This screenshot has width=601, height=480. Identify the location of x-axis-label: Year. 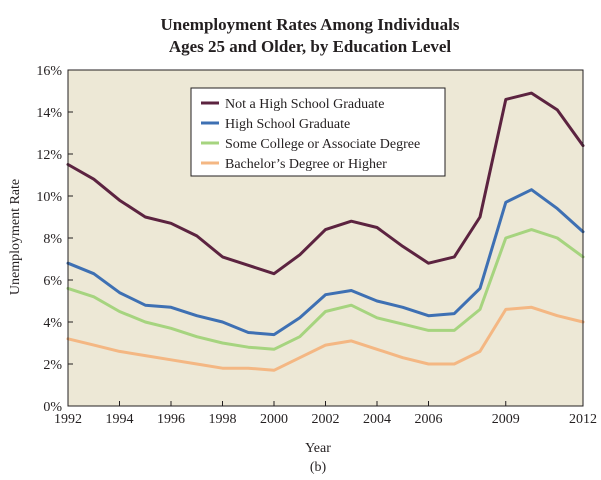
(318, 448).